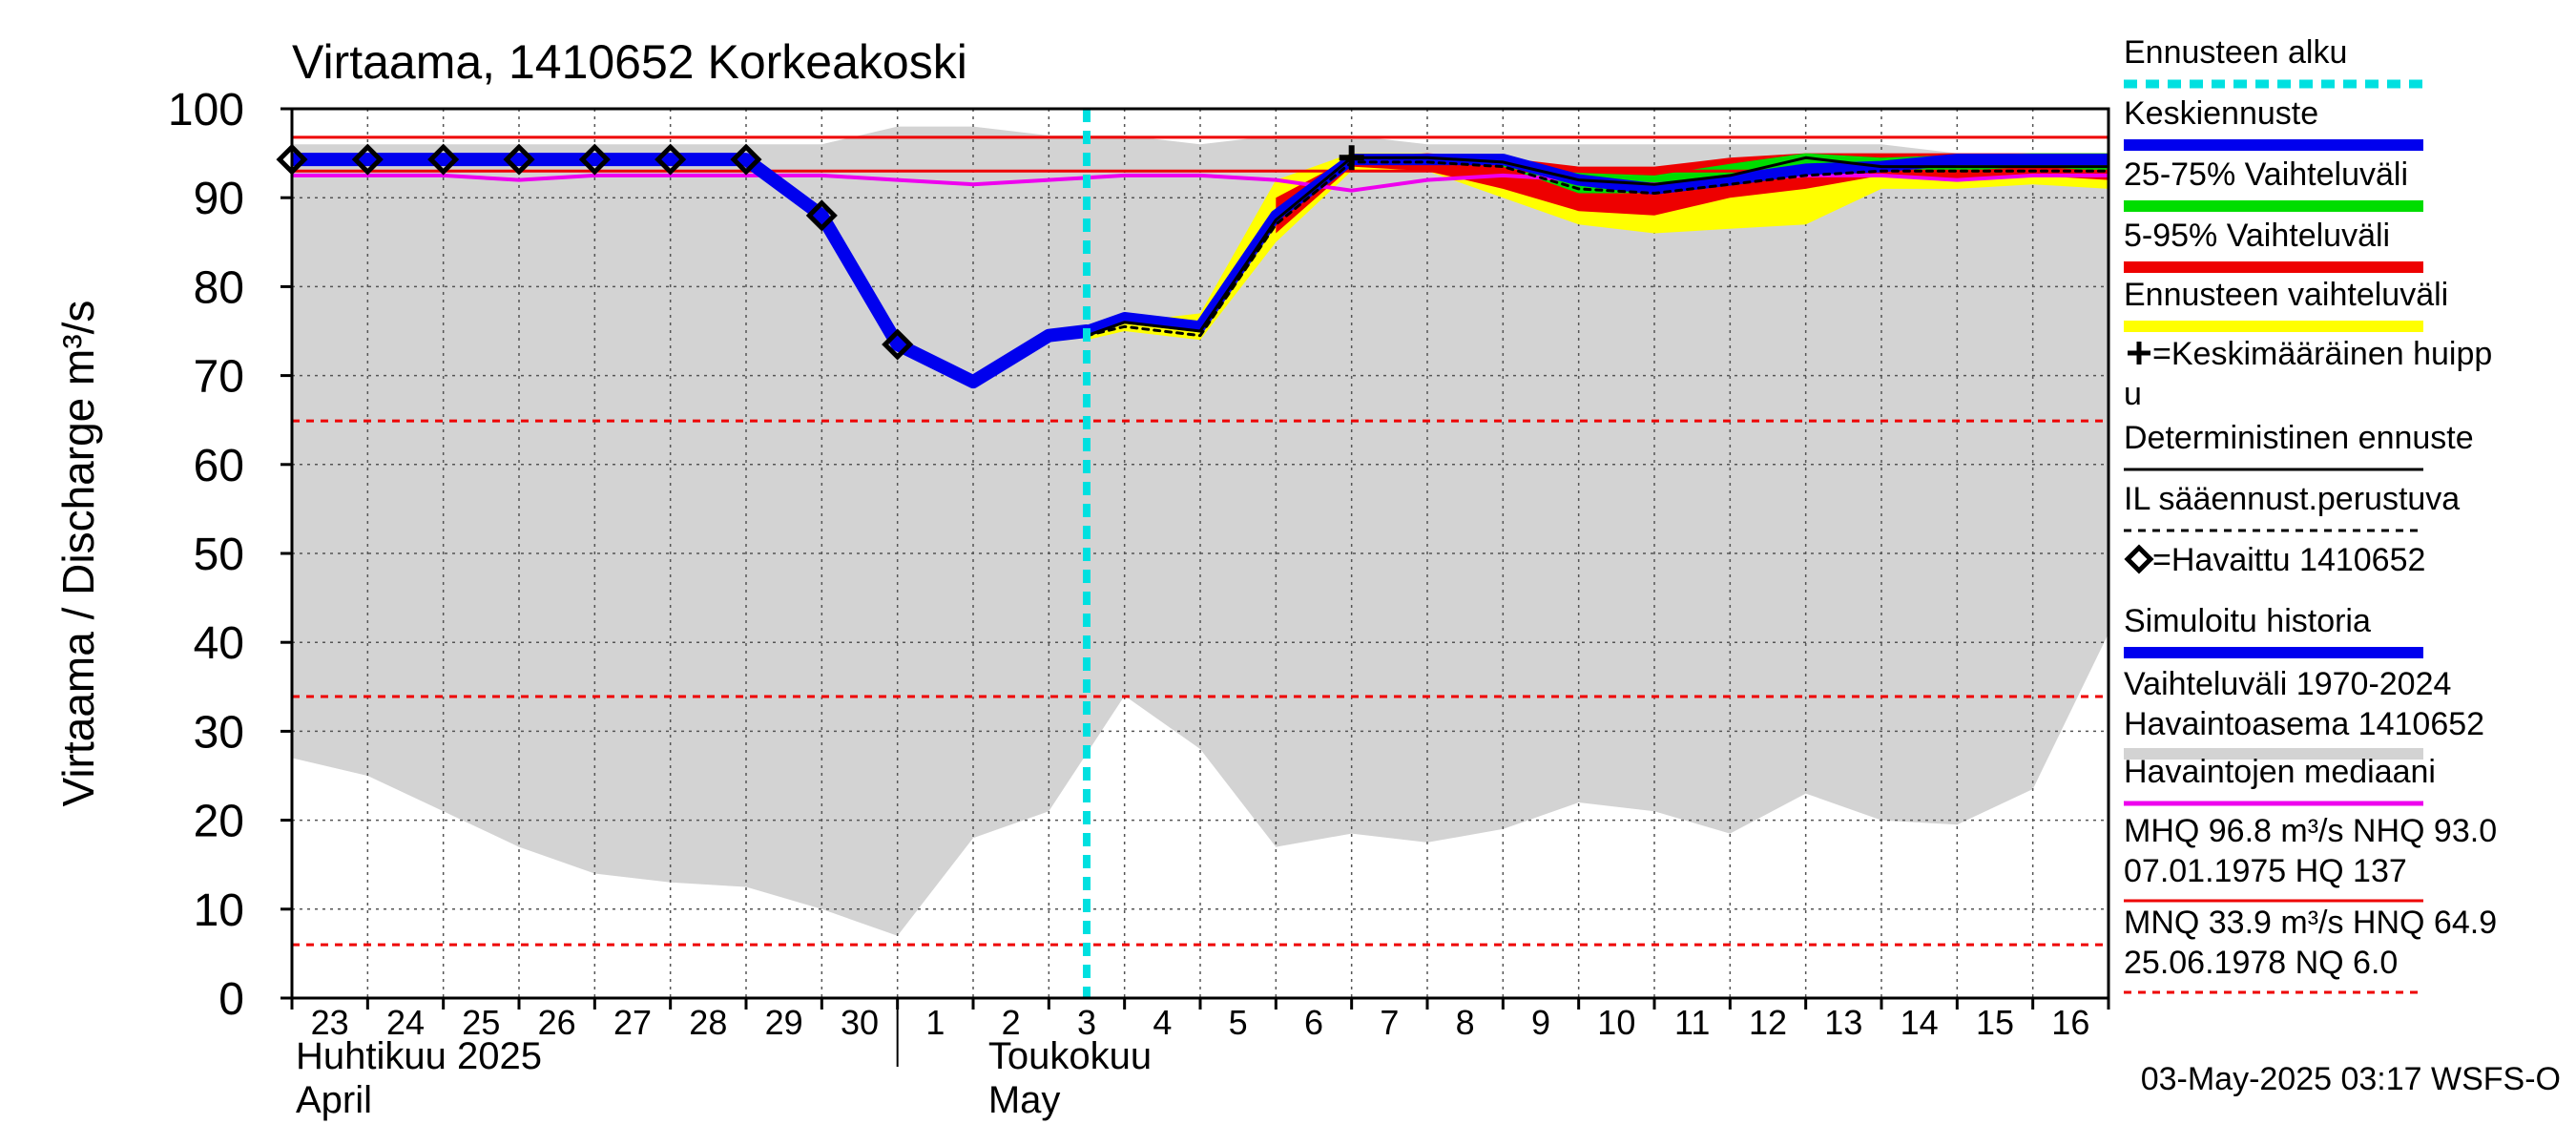 The image size is (2576, 1145). What do you see at coordinates (2280, 772) in the screenshot?
I see `legend-label: Havaintojen mediaani` at bounding box center [2280, 772].